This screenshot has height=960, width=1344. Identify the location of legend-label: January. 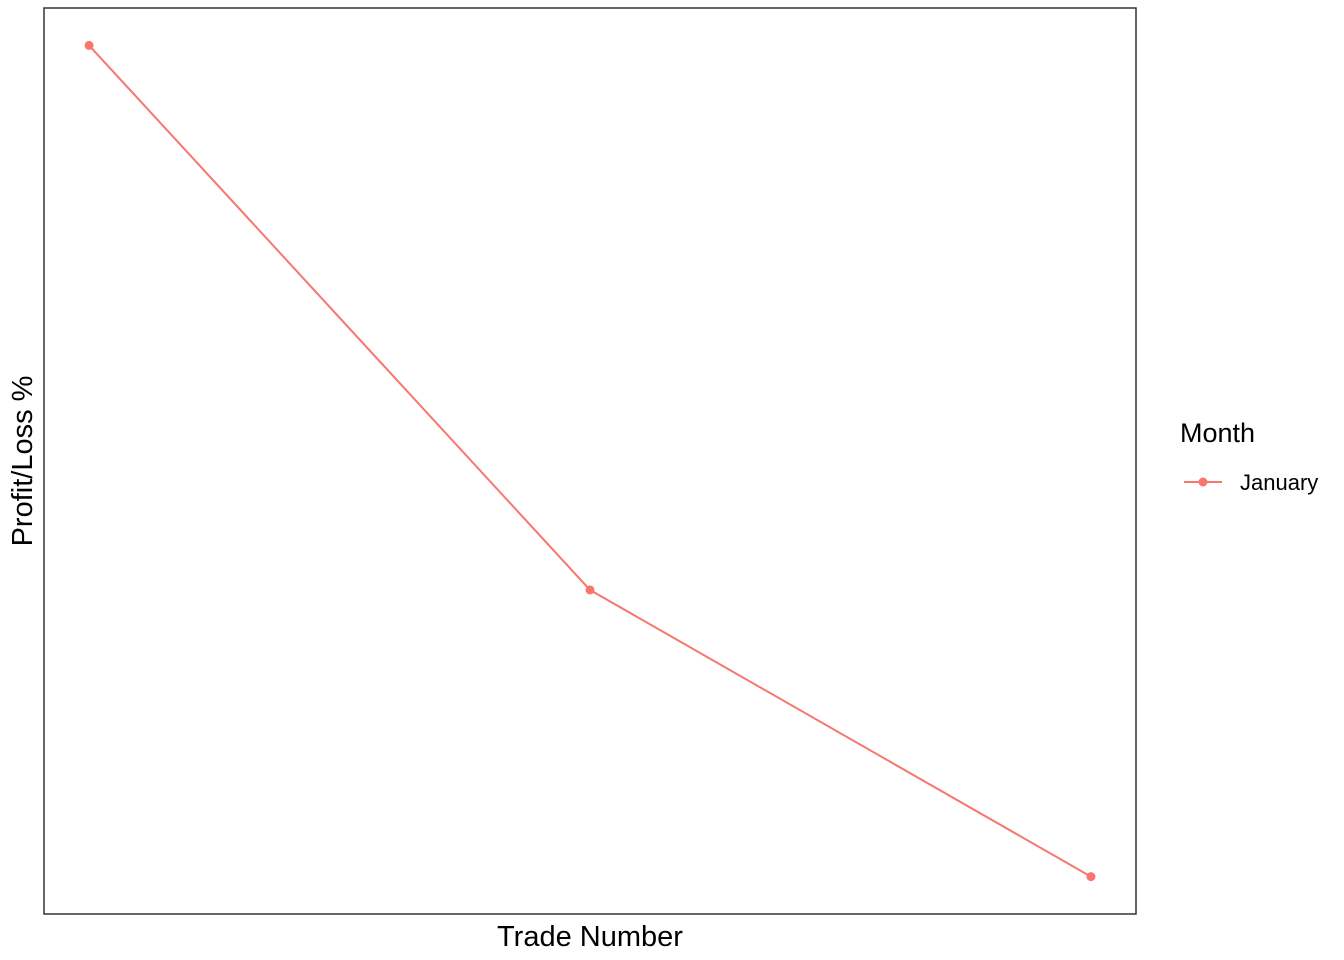
(1279, 482).